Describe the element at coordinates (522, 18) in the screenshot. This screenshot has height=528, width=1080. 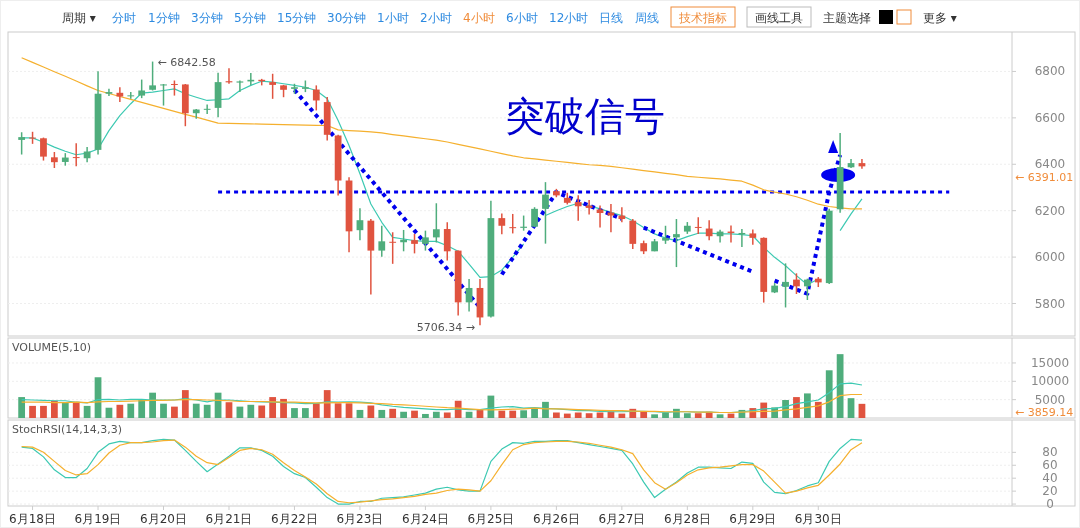
I see `text: 6小时` at that location.